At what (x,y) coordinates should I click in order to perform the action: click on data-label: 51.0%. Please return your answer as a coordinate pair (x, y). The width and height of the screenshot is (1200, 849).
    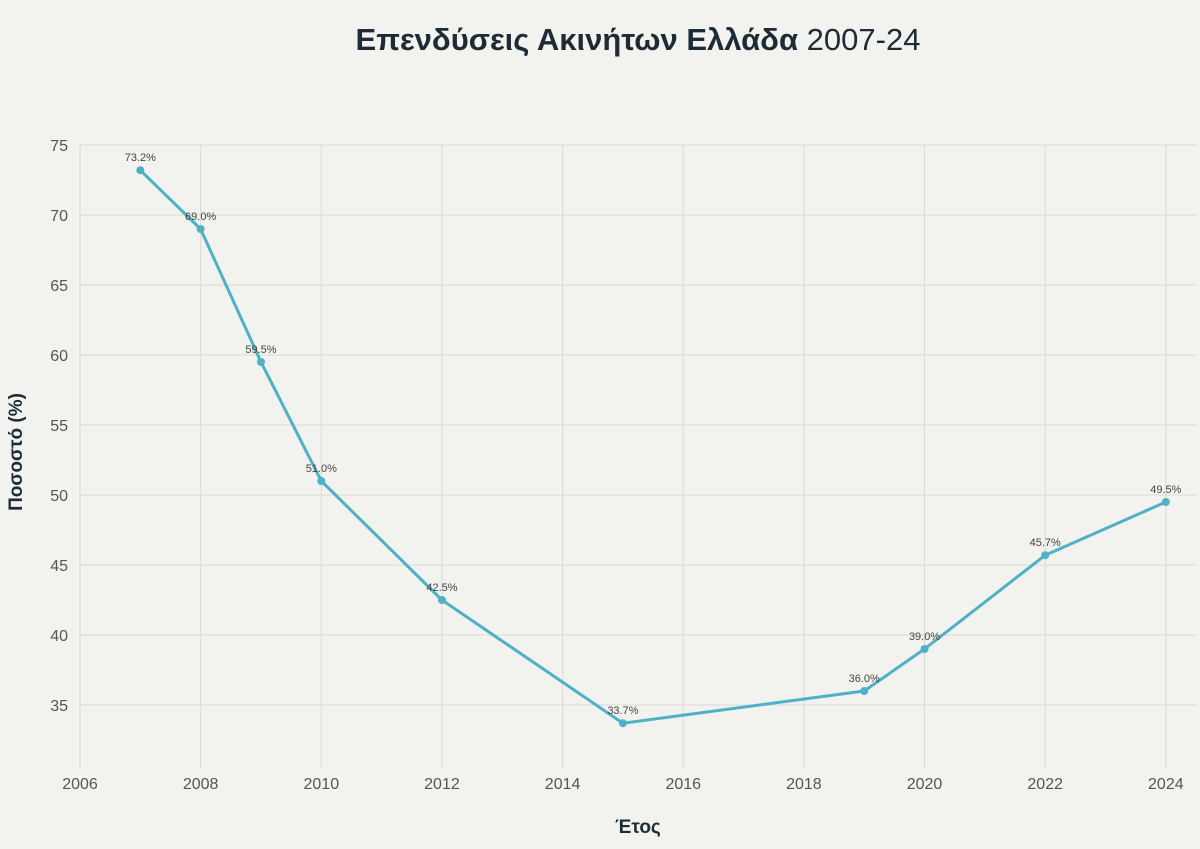
    Looking at the image, I should click on (321, 469).